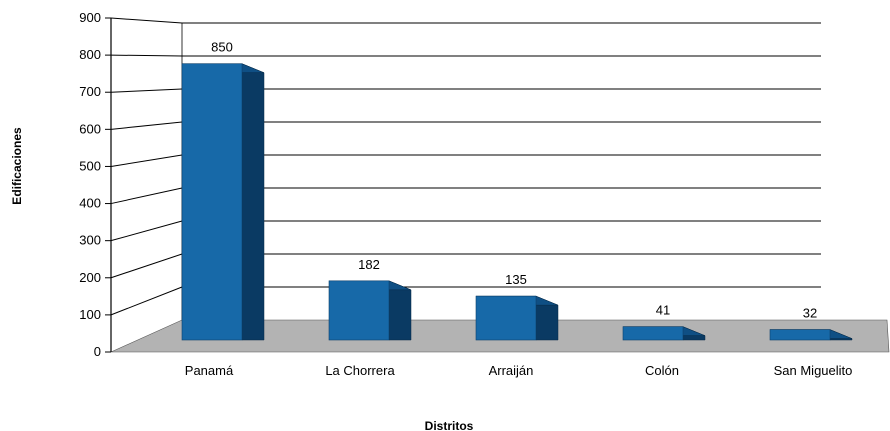  I want to click on x-tick-label: Panamá, so click(209, 370).